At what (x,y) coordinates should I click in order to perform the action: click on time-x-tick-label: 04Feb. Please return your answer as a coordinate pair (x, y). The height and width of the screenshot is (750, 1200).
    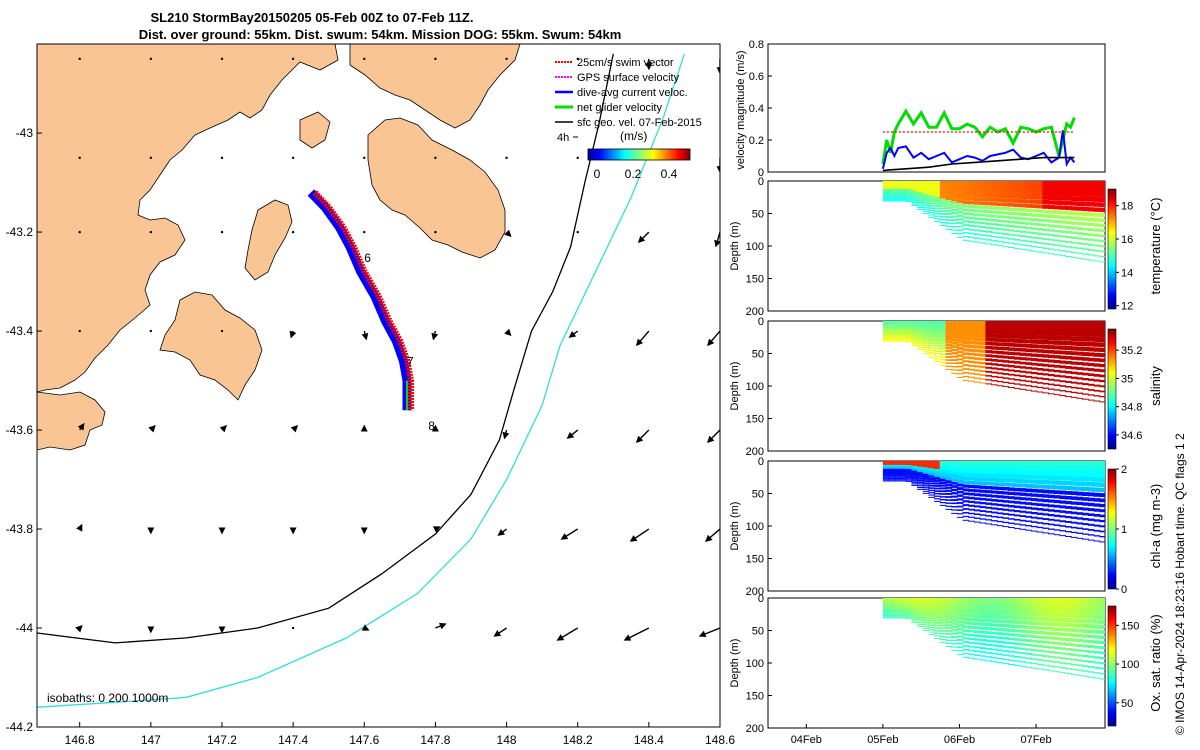
    Looking at the image, I should click on (806, 740).